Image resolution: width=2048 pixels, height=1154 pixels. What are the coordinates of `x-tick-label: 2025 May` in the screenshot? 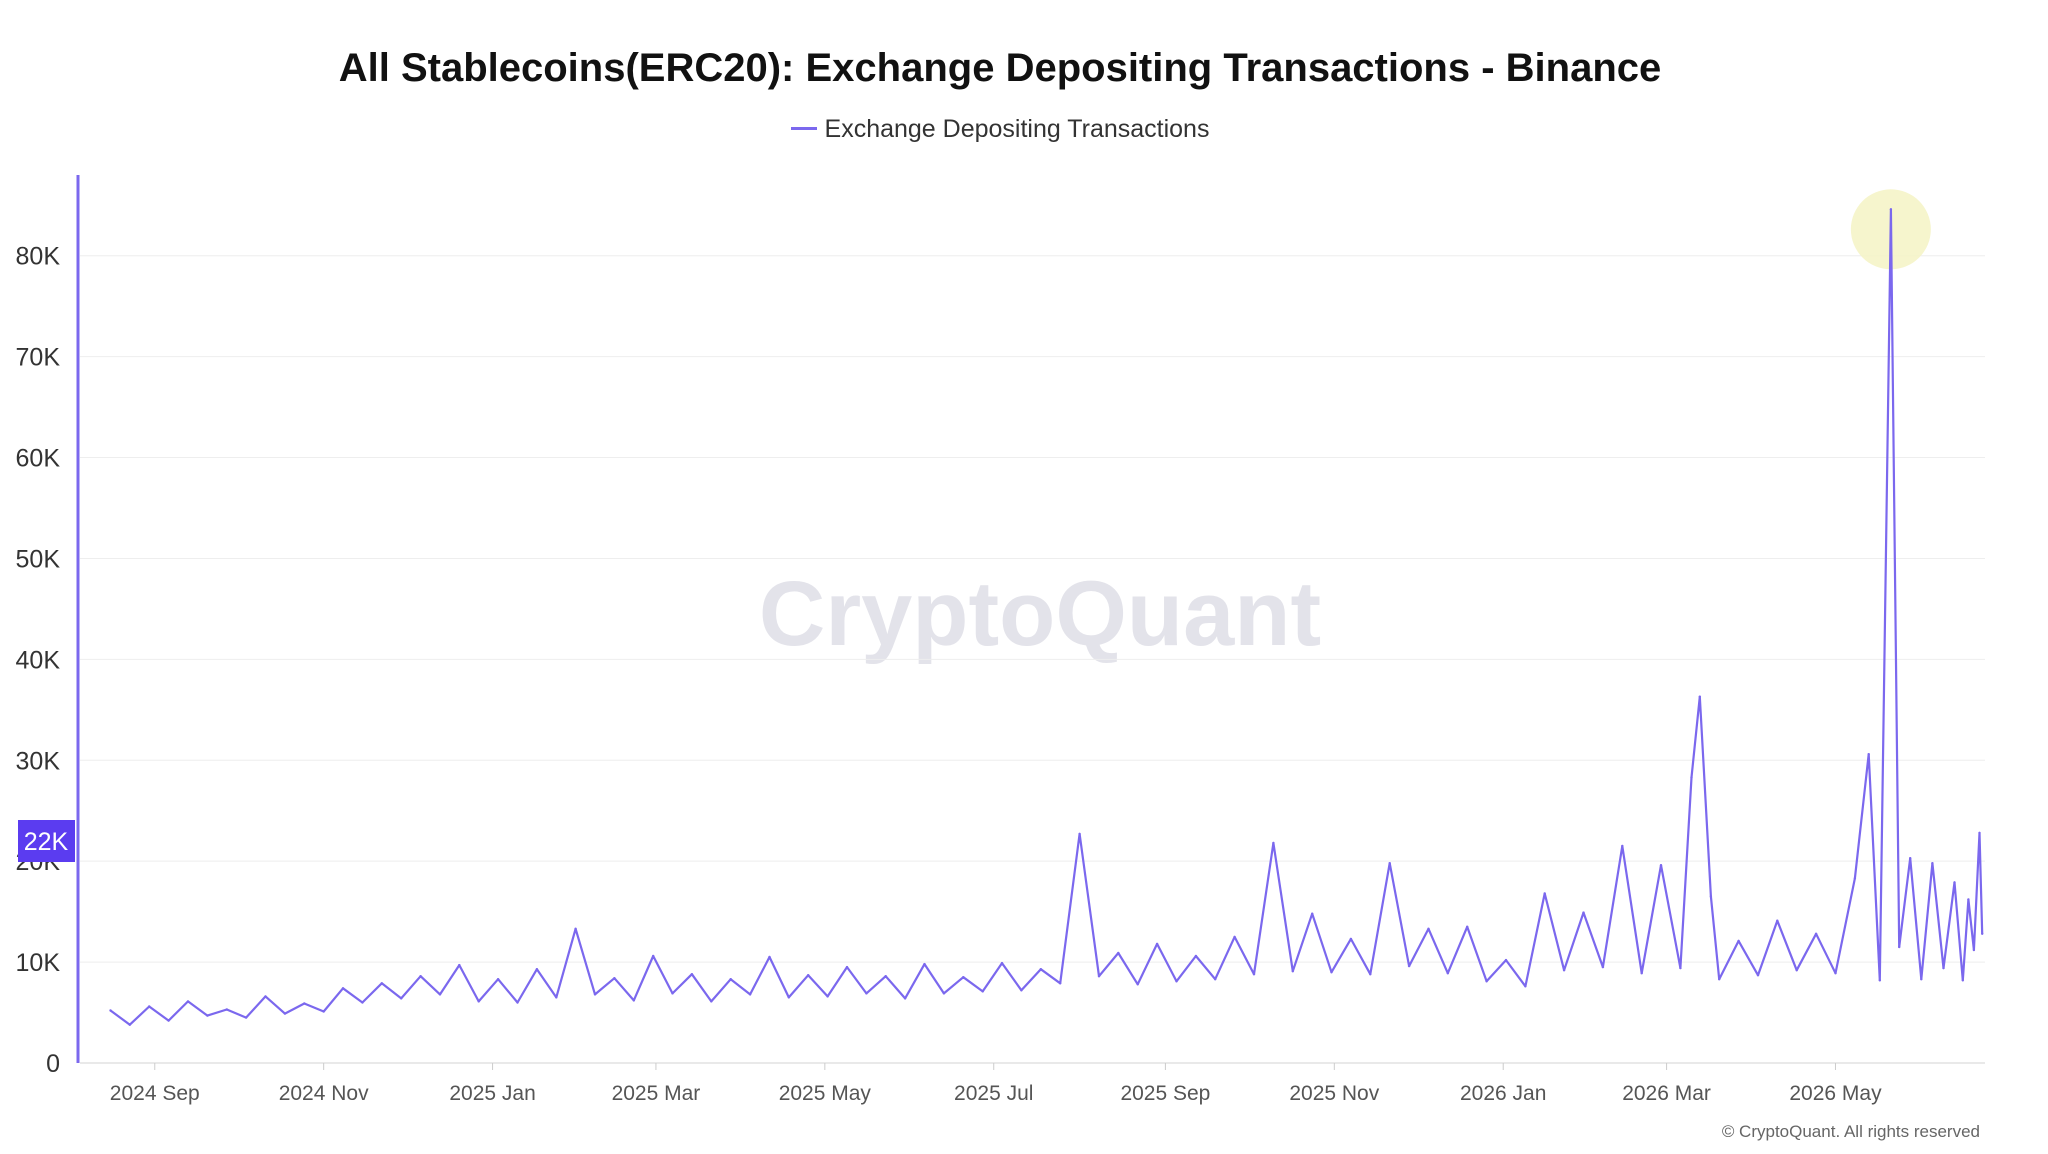 It's located at (825, 1093).